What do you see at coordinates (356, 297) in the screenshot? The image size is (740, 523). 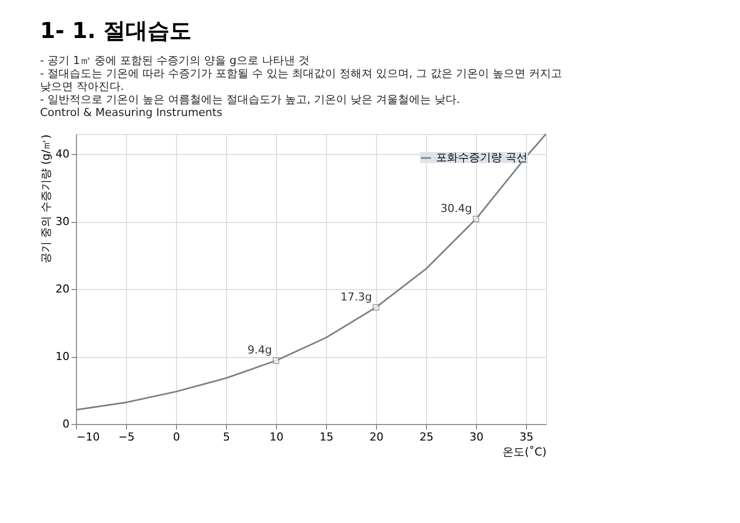 I see `data-label: 17.3g` at bounding box center [356, 297].